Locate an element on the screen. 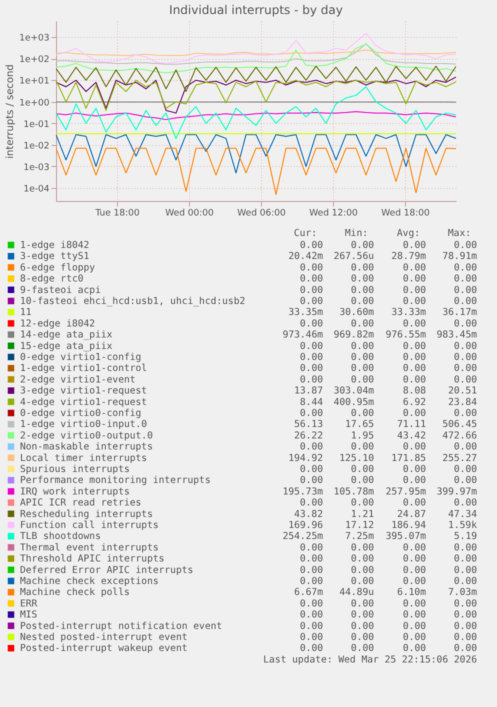 The image size is (497, 707). text: 6.92 is located at coordinates (414, 402).